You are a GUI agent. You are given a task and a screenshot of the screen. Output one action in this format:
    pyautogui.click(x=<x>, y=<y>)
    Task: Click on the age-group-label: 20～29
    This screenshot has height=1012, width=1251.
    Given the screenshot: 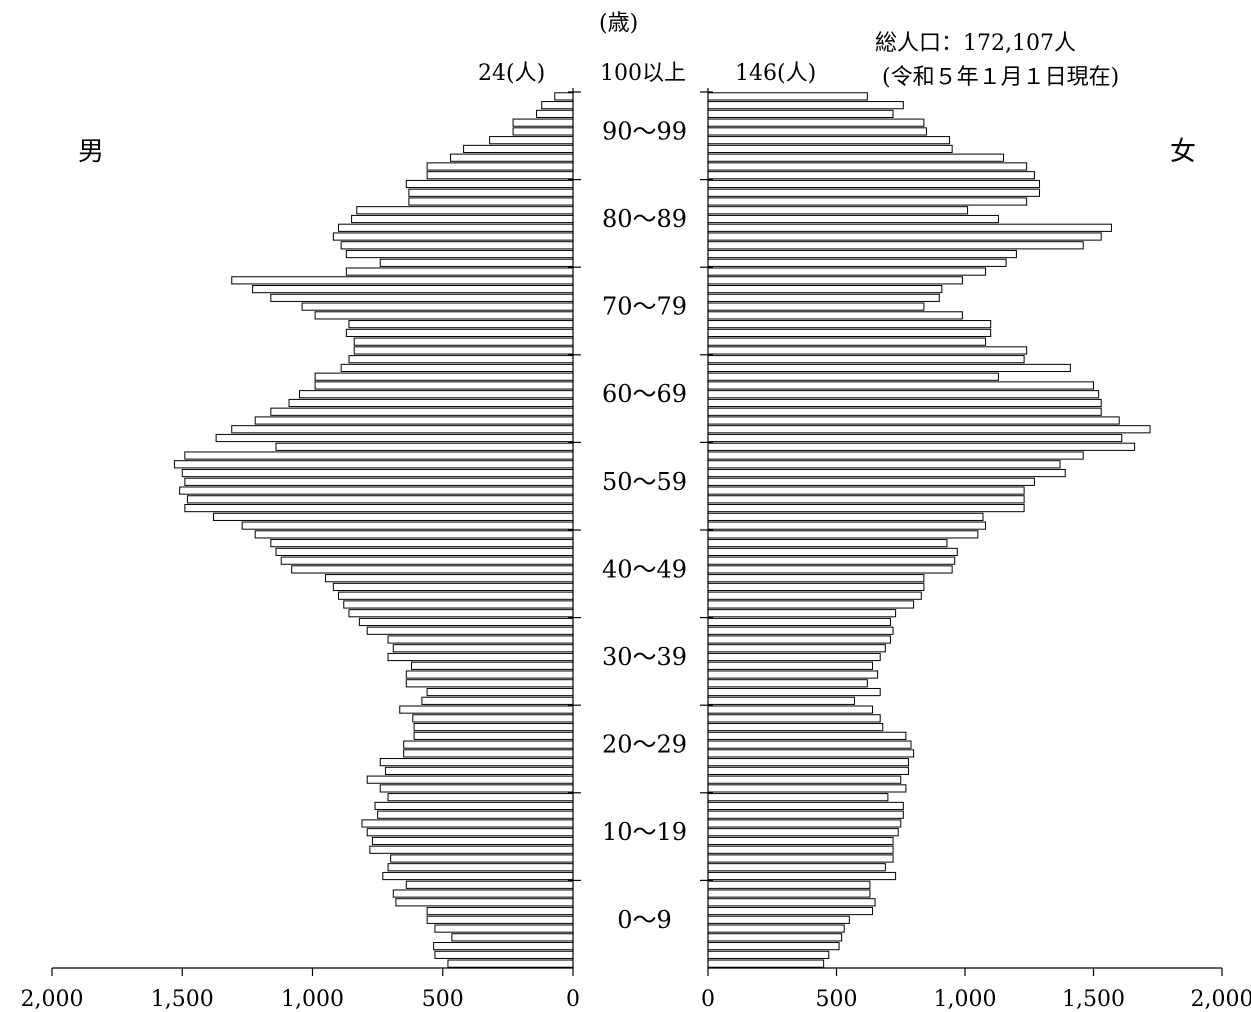 What is the action you would take?
    pyautogui.click(x=644, y=745)
    